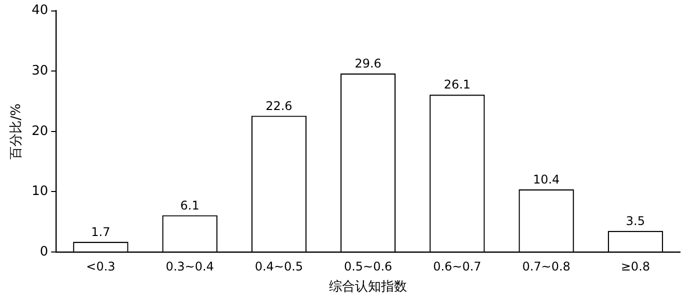 Image resolution: width=700 pixels, height=297 pixels. I want to click on data-label: 26.1, so click(457, 85).